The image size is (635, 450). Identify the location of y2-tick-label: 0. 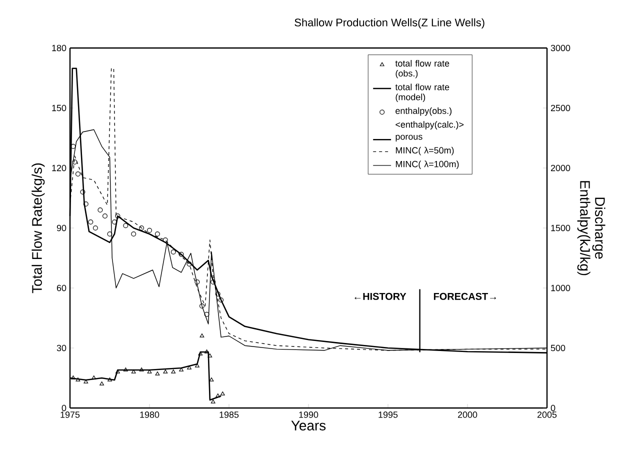
(553, 408).